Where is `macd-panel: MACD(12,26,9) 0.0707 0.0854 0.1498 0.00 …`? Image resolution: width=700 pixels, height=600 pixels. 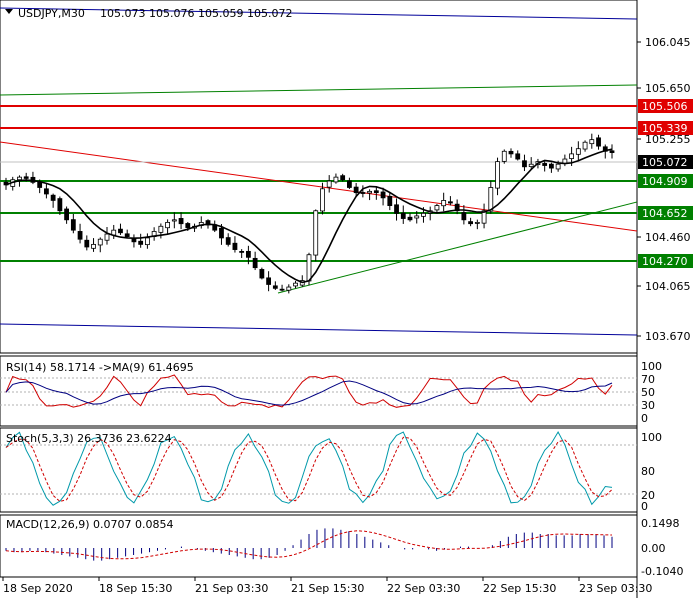 macd-panel: MACD(12,26,9) 0.0707 0.0854 0.1498 0.00 … is located at coordinates (341, 546).